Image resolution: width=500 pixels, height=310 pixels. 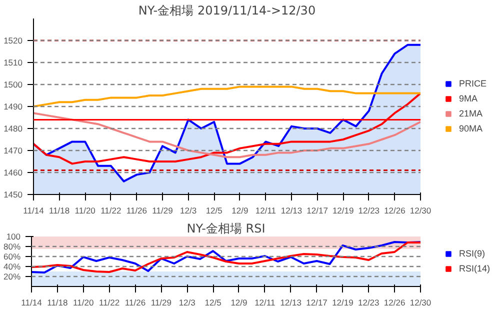 What do you see at coordinates (227, 11) in the screenshot?
I see `chart-title: NY-金相場 2019/11/14->12/30` at bounding box center [227, 11].